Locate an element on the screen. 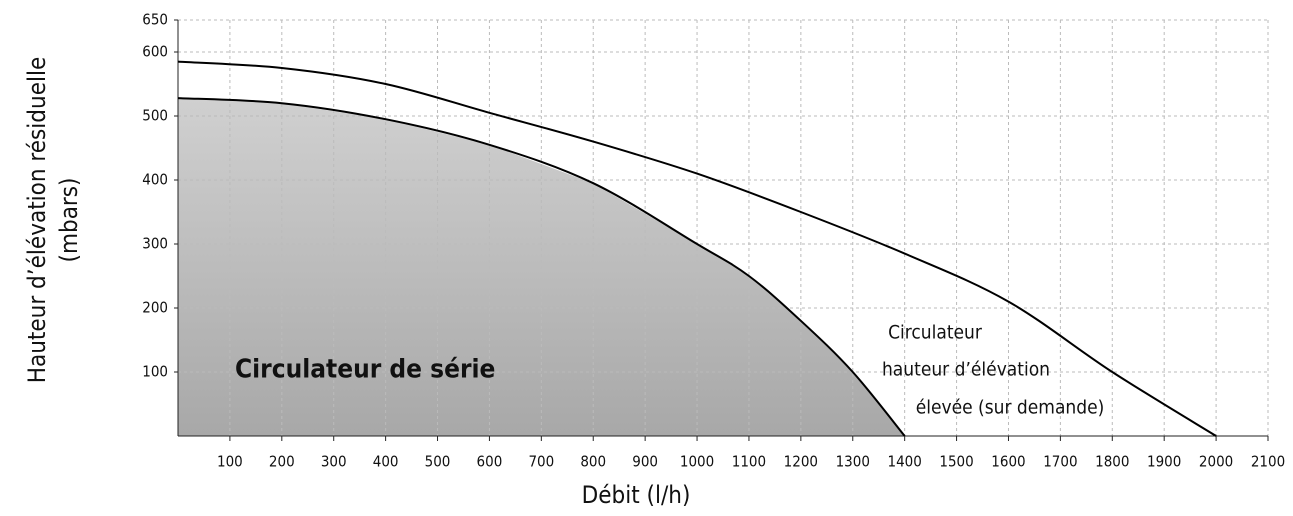  x-tick-label: 1200 is located at coordinates (801, 462).